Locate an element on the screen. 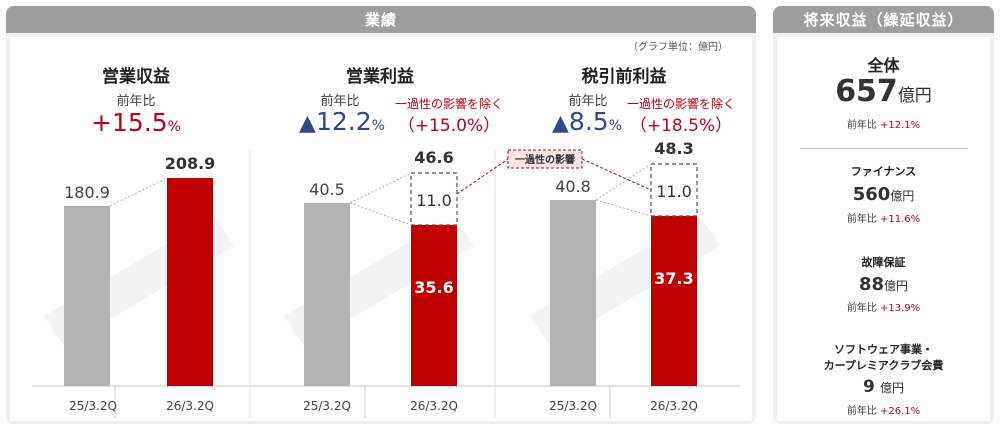 The image size is (1000, 428). value-label-prev: 40.8 is located at coordinates (573, 186).